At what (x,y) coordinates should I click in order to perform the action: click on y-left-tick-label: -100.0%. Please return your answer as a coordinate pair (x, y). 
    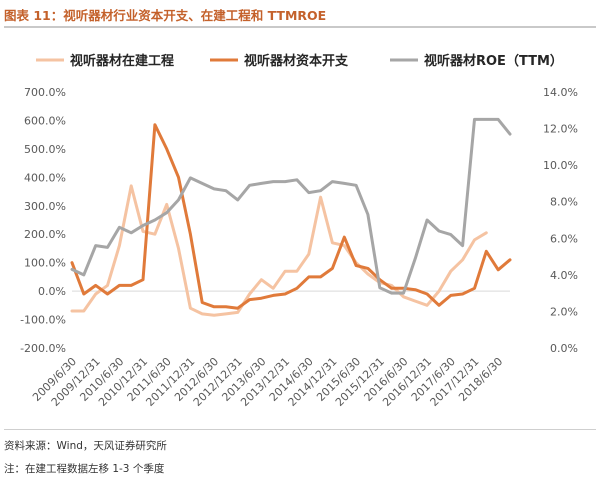
    Looking at the image, I should click on (43, 320).